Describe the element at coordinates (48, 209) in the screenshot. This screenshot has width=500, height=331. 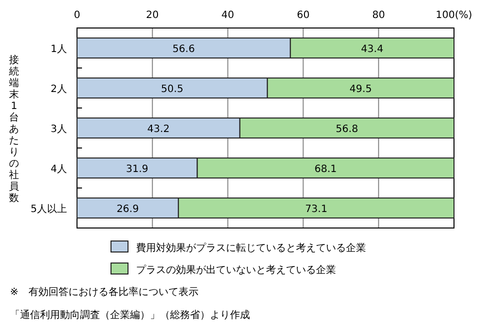
I see `y-tick-label: 5人以上` at that location.